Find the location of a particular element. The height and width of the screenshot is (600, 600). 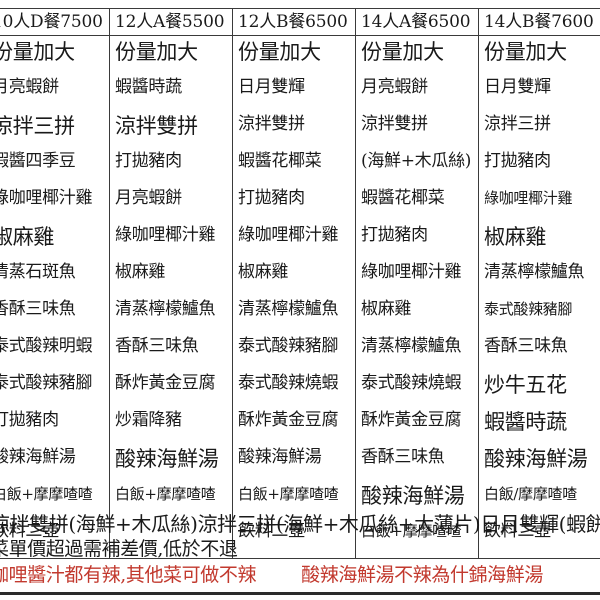

header-cell-col5: 14人B餐7600 is located at coordinates (539, 22).